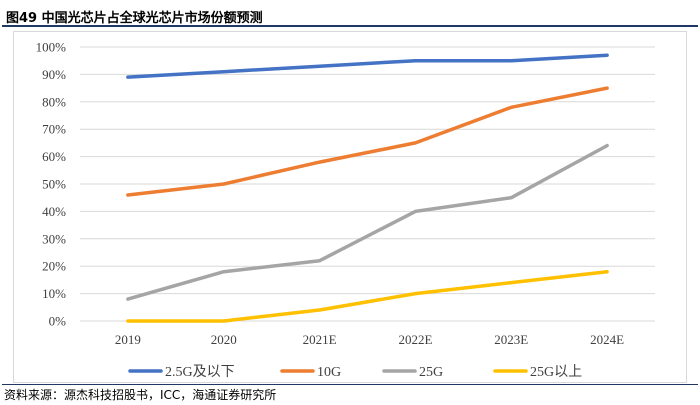  Describe the element at coordinates (54, 74) in the screenshot. I see `y-tick-label: 90%` at that location.